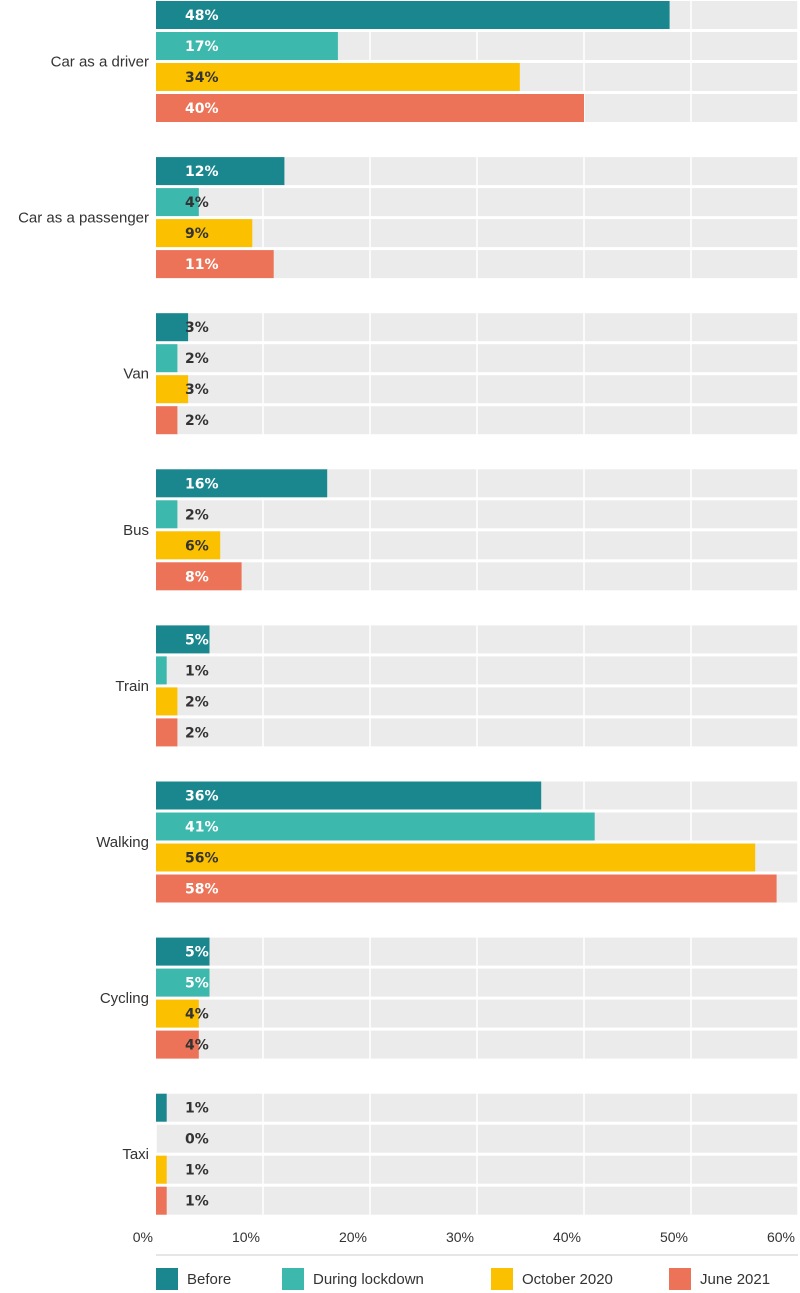 The width and height of the screenshot is (800, 1293). What do you see at coordinates (132, 686) in the screenshot?
I see `category-label: Train` at bounding box center [132, 686].